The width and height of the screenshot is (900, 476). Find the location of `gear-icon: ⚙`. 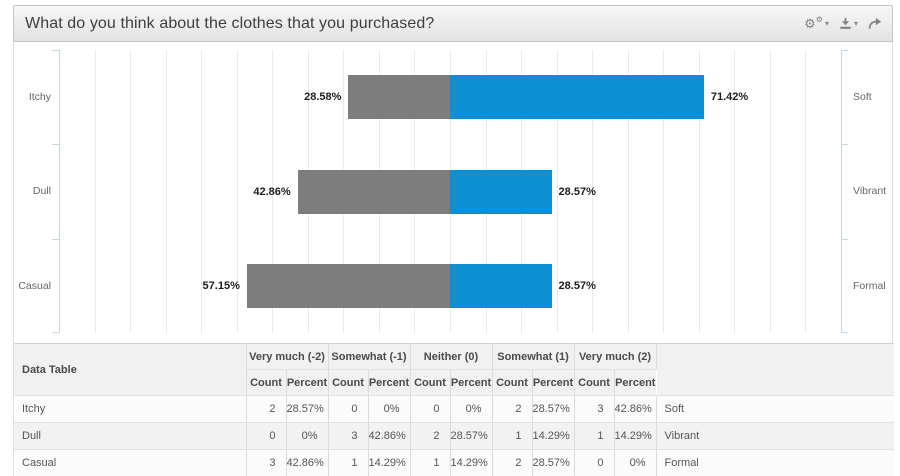

gear-icon: ⚙ is located at coordinates (810, 23).